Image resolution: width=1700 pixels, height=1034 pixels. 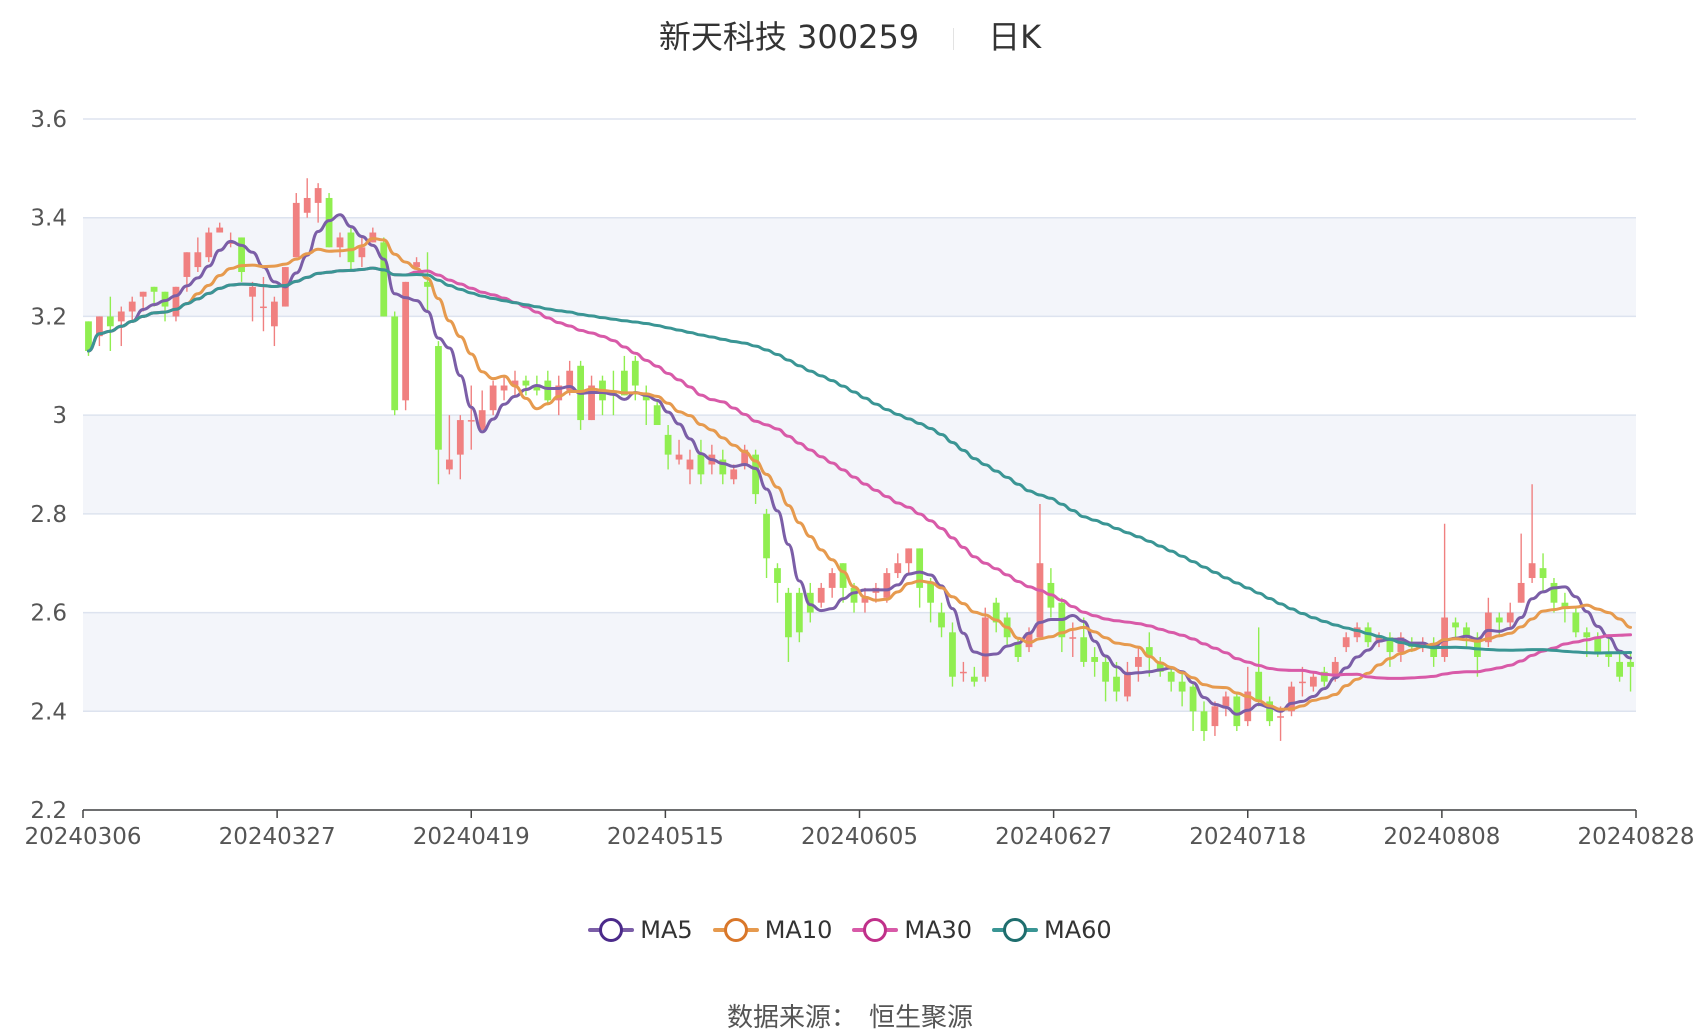 What do you see at coordinates (772, 930) in the screenshot?
I see `legend-item-ma10: MA10` at bounding box center [772, 930].